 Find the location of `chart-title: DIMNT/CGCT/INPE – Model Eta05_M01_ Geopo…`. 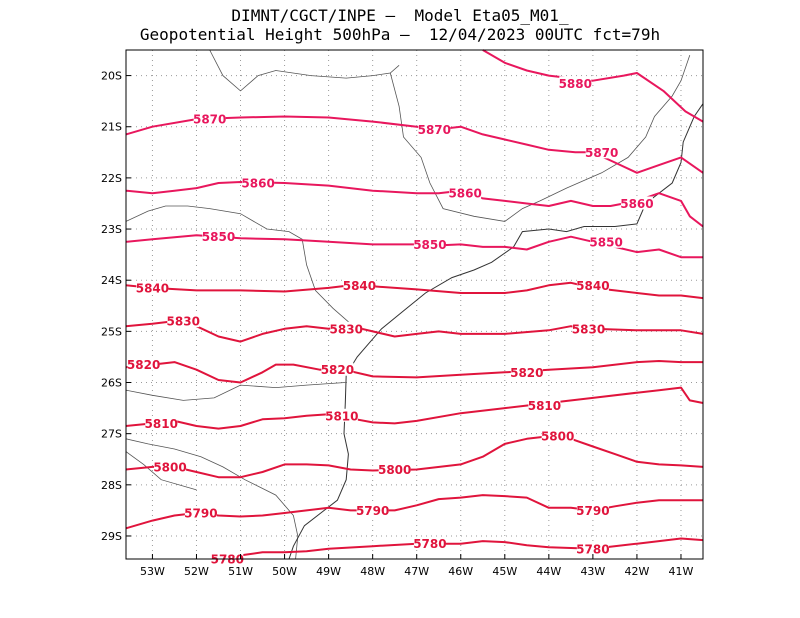

chart-title: DIMNT/CGCT/INPE – Model Eta05_M01_ Geopo… is located at coordinates (400, 25).